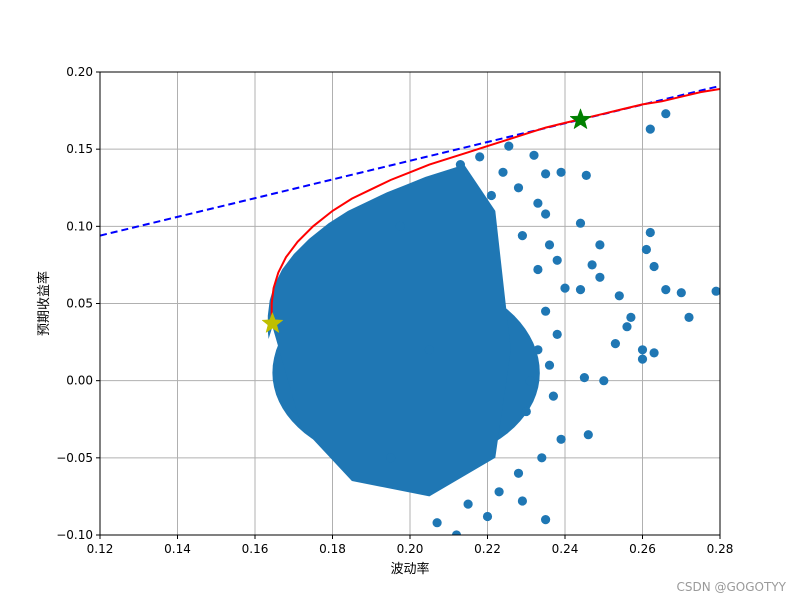  Describe the element at coordinates (44, 303) in the screenshot. I see `y-axis-label: 预期收益率` at that location.